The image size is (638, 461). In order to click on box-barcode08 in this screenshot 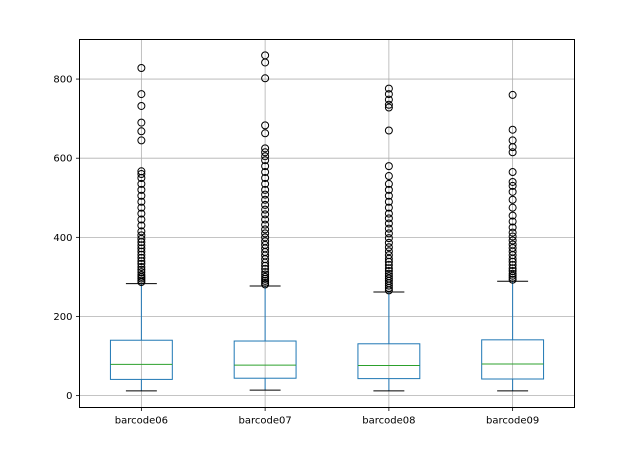, I will do `click(389, 238)`.